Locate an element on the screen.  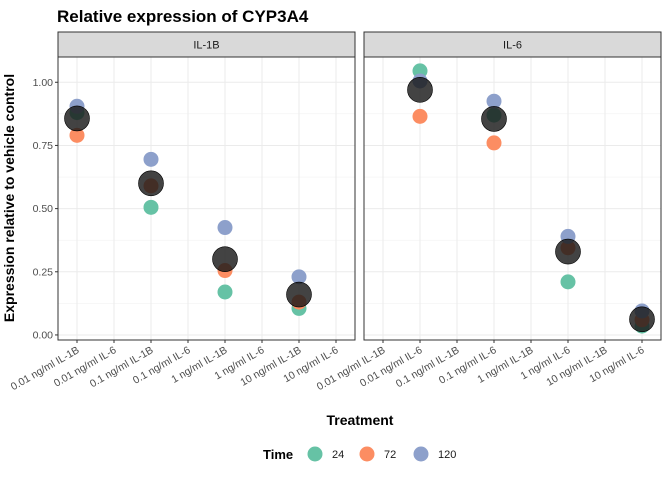
chart-title: Relative expression of CYP3A4 is located at coordinates (183, 16).